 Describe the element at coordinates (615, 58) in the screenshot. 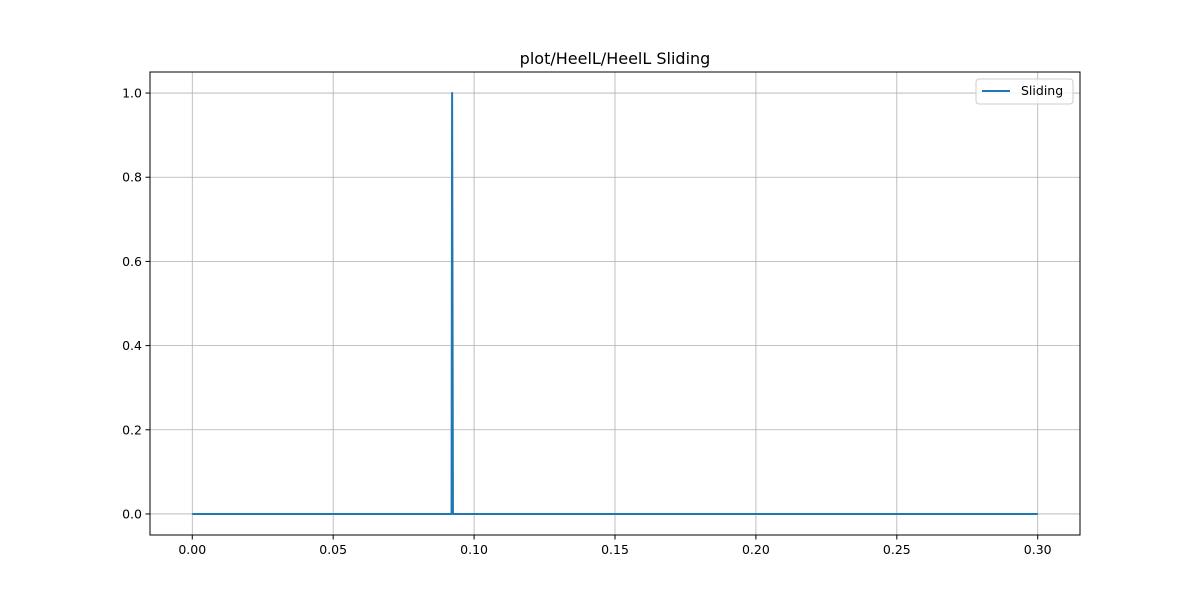

I see `chart-title: plot/HeelL/HeelL Sliding` at that location.